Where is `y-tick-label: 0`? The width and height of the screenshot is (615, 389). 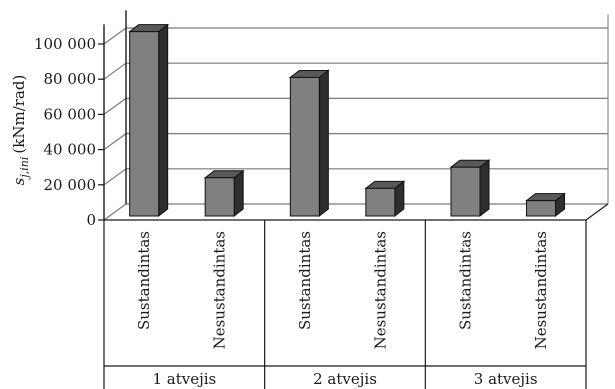
y-tick-label: 0 is located at coordinates (91, 220).